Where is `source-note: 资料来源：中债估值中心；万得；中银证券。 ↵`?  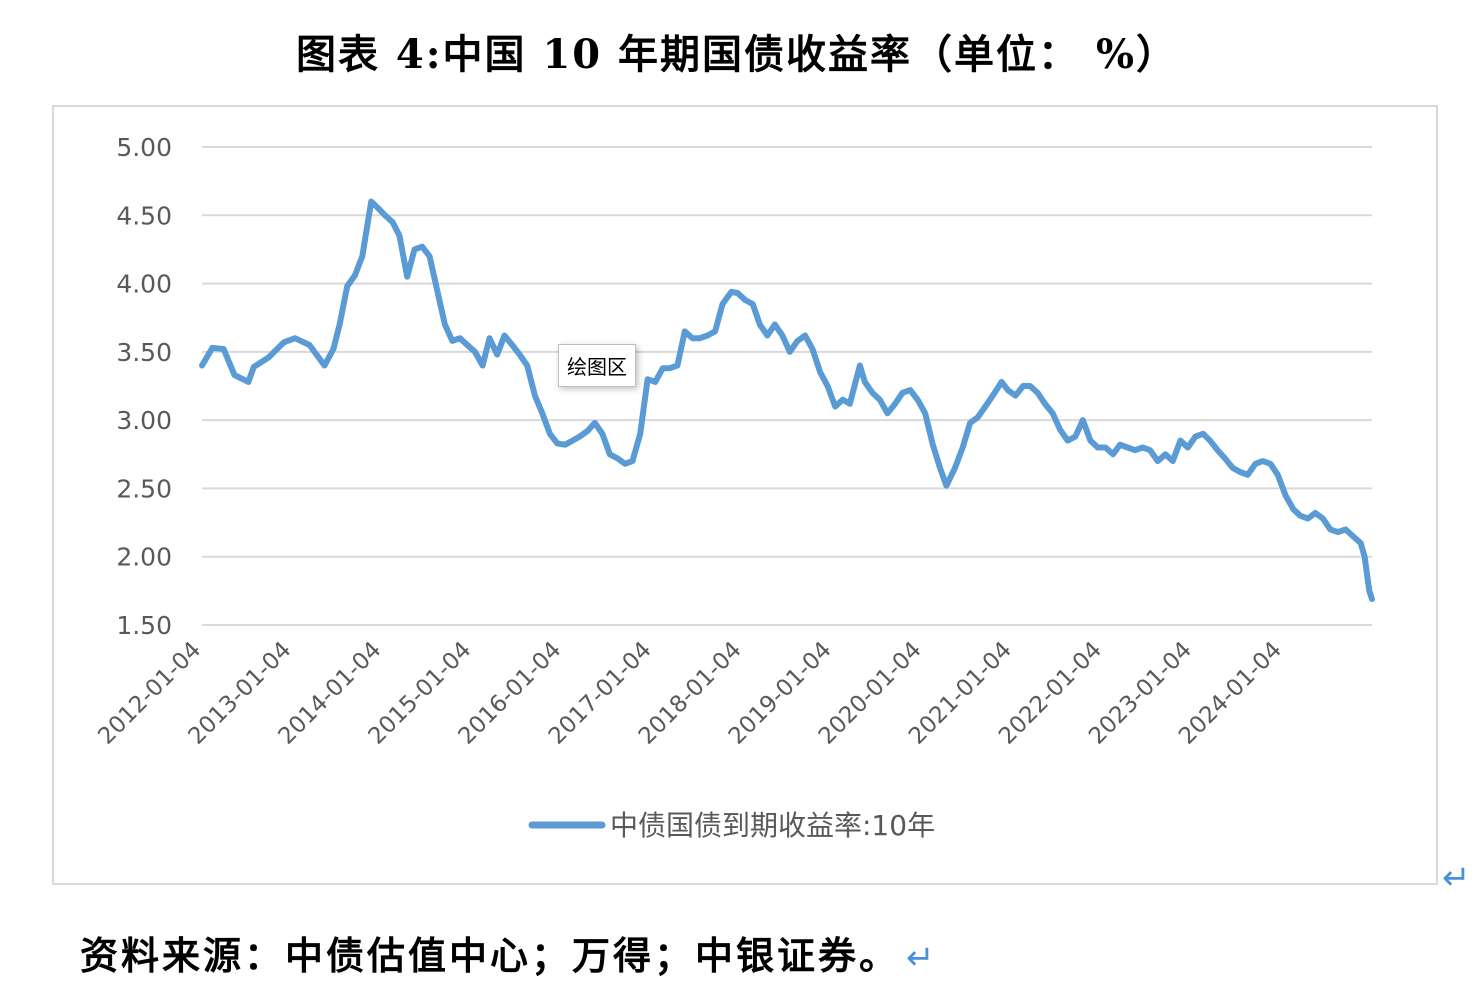 source-note: 资料来源：中债估值中心；万得；中银证券。 ↵ is located at coordinates (509, 952).